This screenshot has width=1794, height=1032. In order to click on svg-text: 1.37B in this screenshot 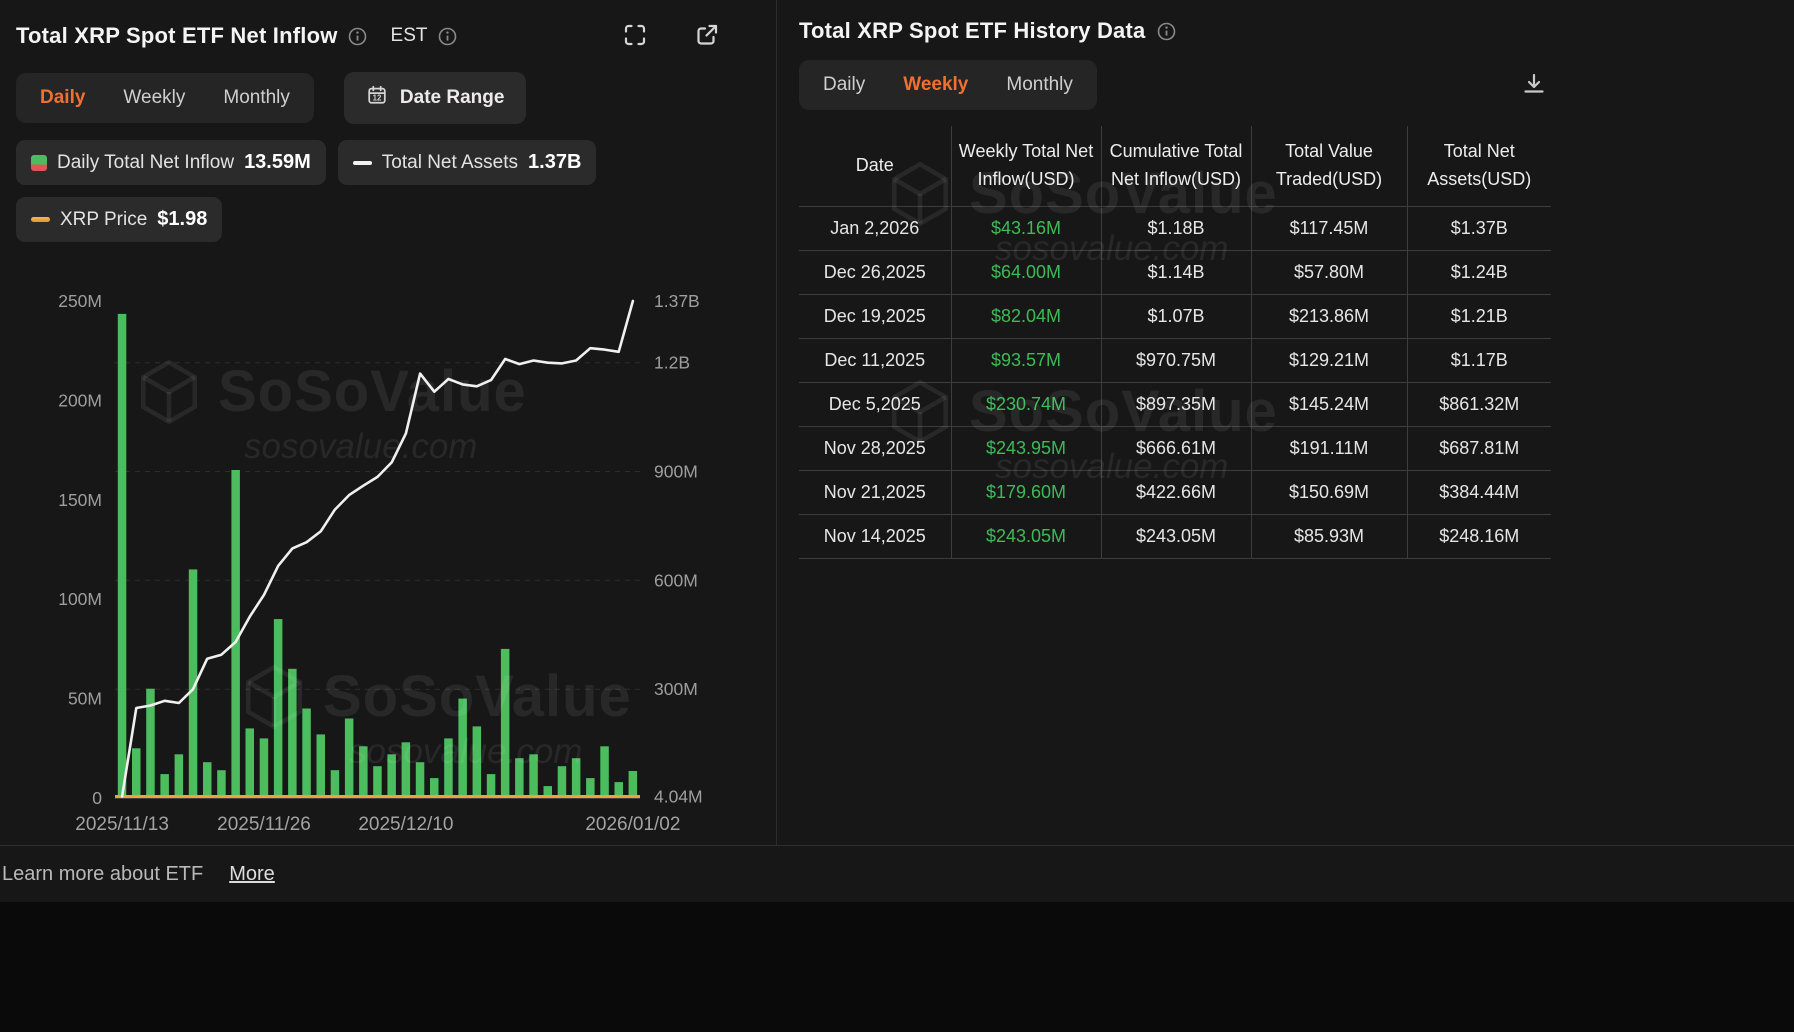, I will do `click(677, 301)`.